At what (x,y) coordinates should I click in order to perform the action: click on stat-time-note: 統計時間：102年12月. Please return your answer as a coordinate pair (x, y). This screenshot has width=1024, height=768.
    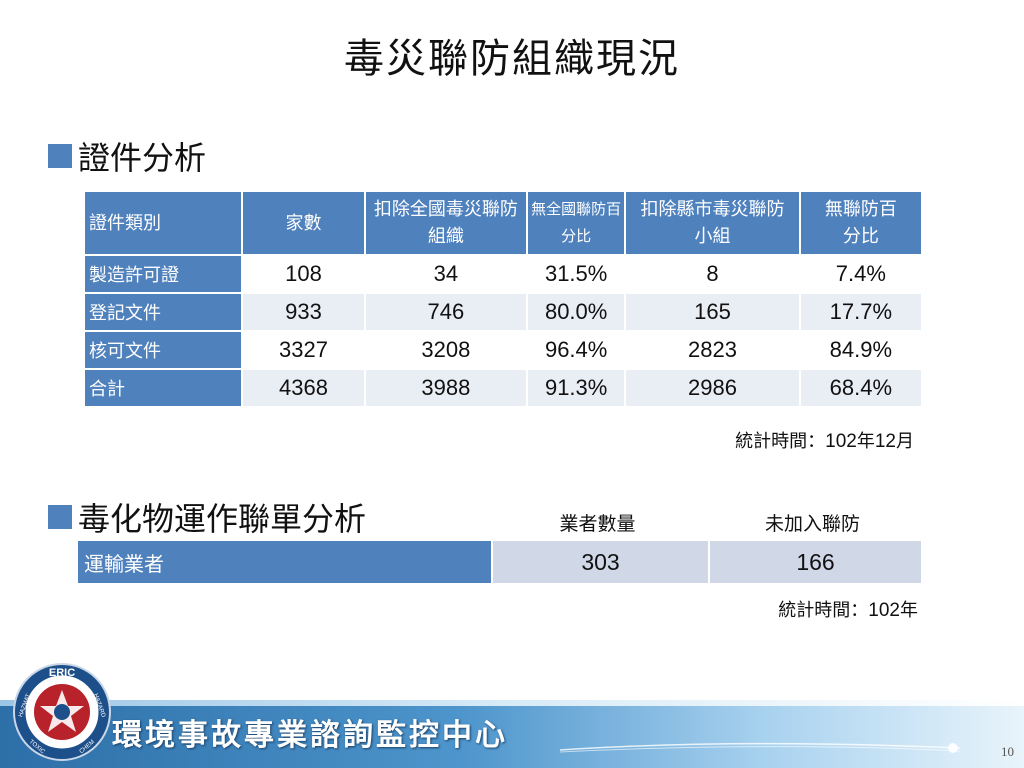
    Looking at the image, I should click on (824, 440).